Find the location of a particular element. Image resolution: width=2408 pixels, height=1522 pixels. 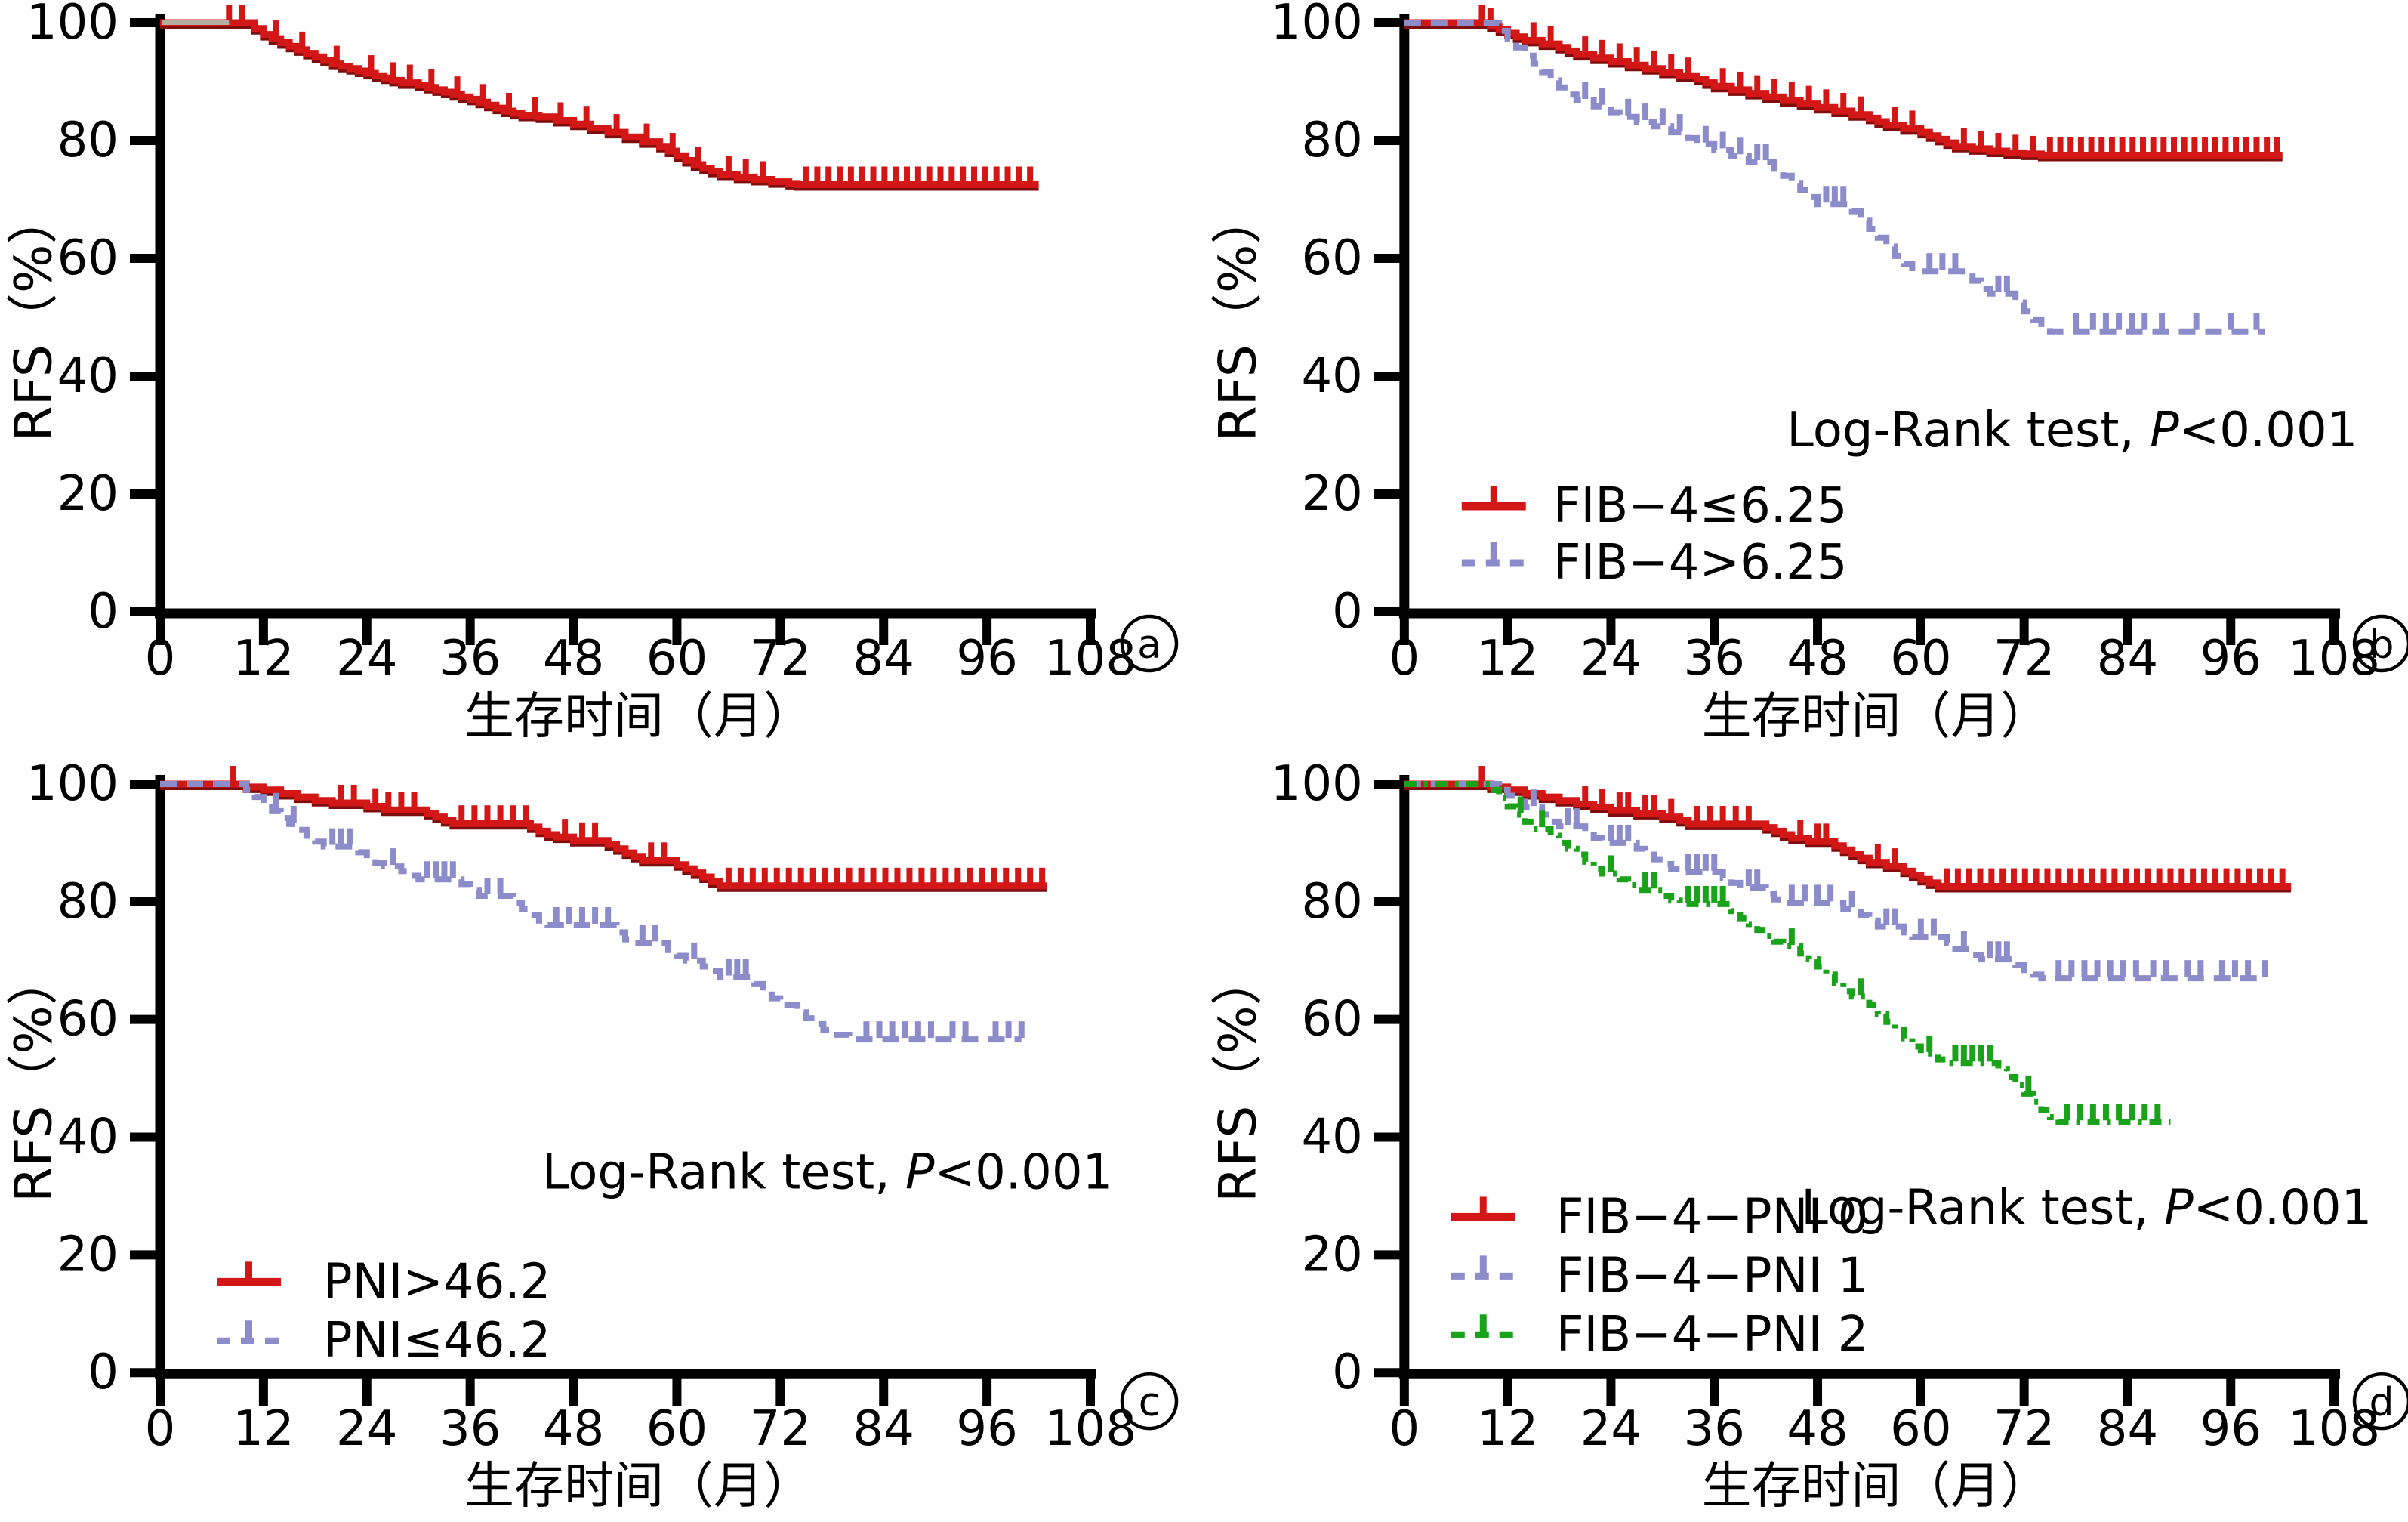

panel-letter-circle-a is located at coordinates (1149, 643).